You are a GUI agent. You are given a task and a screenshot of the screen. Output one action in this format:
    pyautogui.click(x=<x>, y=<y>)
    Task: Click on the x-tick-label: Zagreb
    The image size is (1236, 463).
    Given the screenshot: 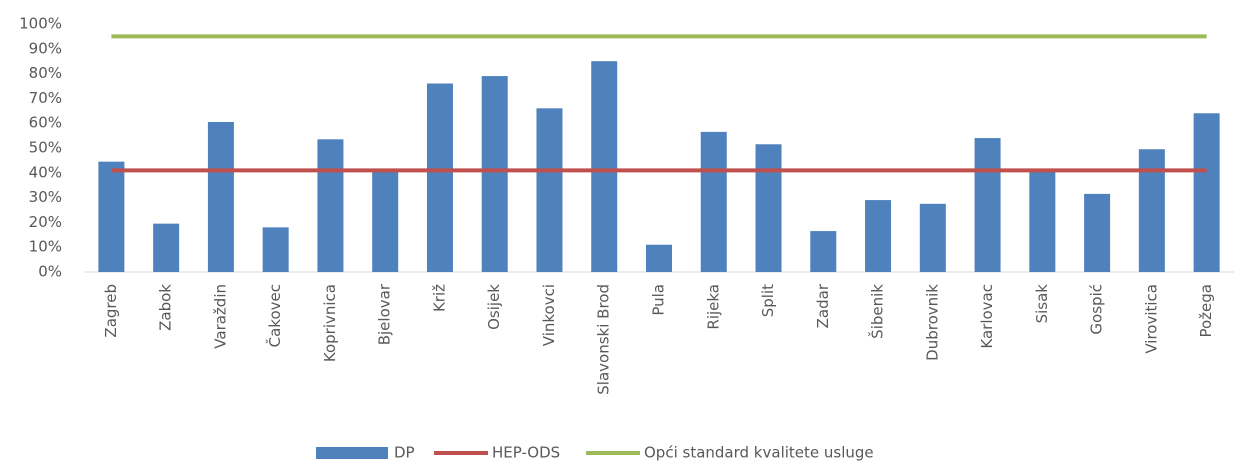 What is the action you would take?
    pyautogui.click(x=111, y=311)
    